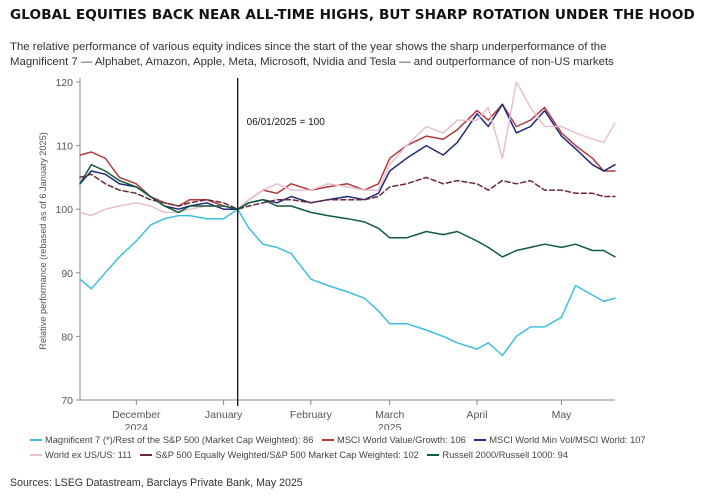  Describe the element at coordinates (137, 426) in the screenshot. I see `x-year-label: 2024` at that location.